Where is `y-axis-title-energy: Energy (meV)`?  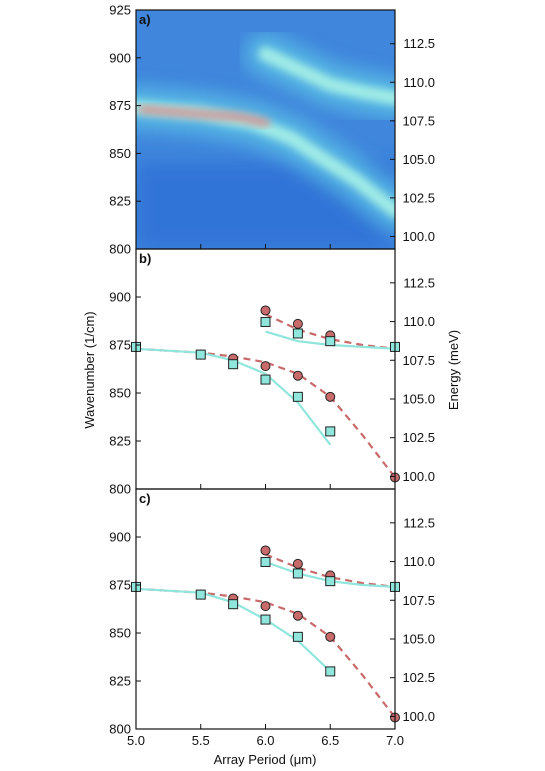
y-axis-title-energy: Energy (meV) is located at coordinates (453, 370).